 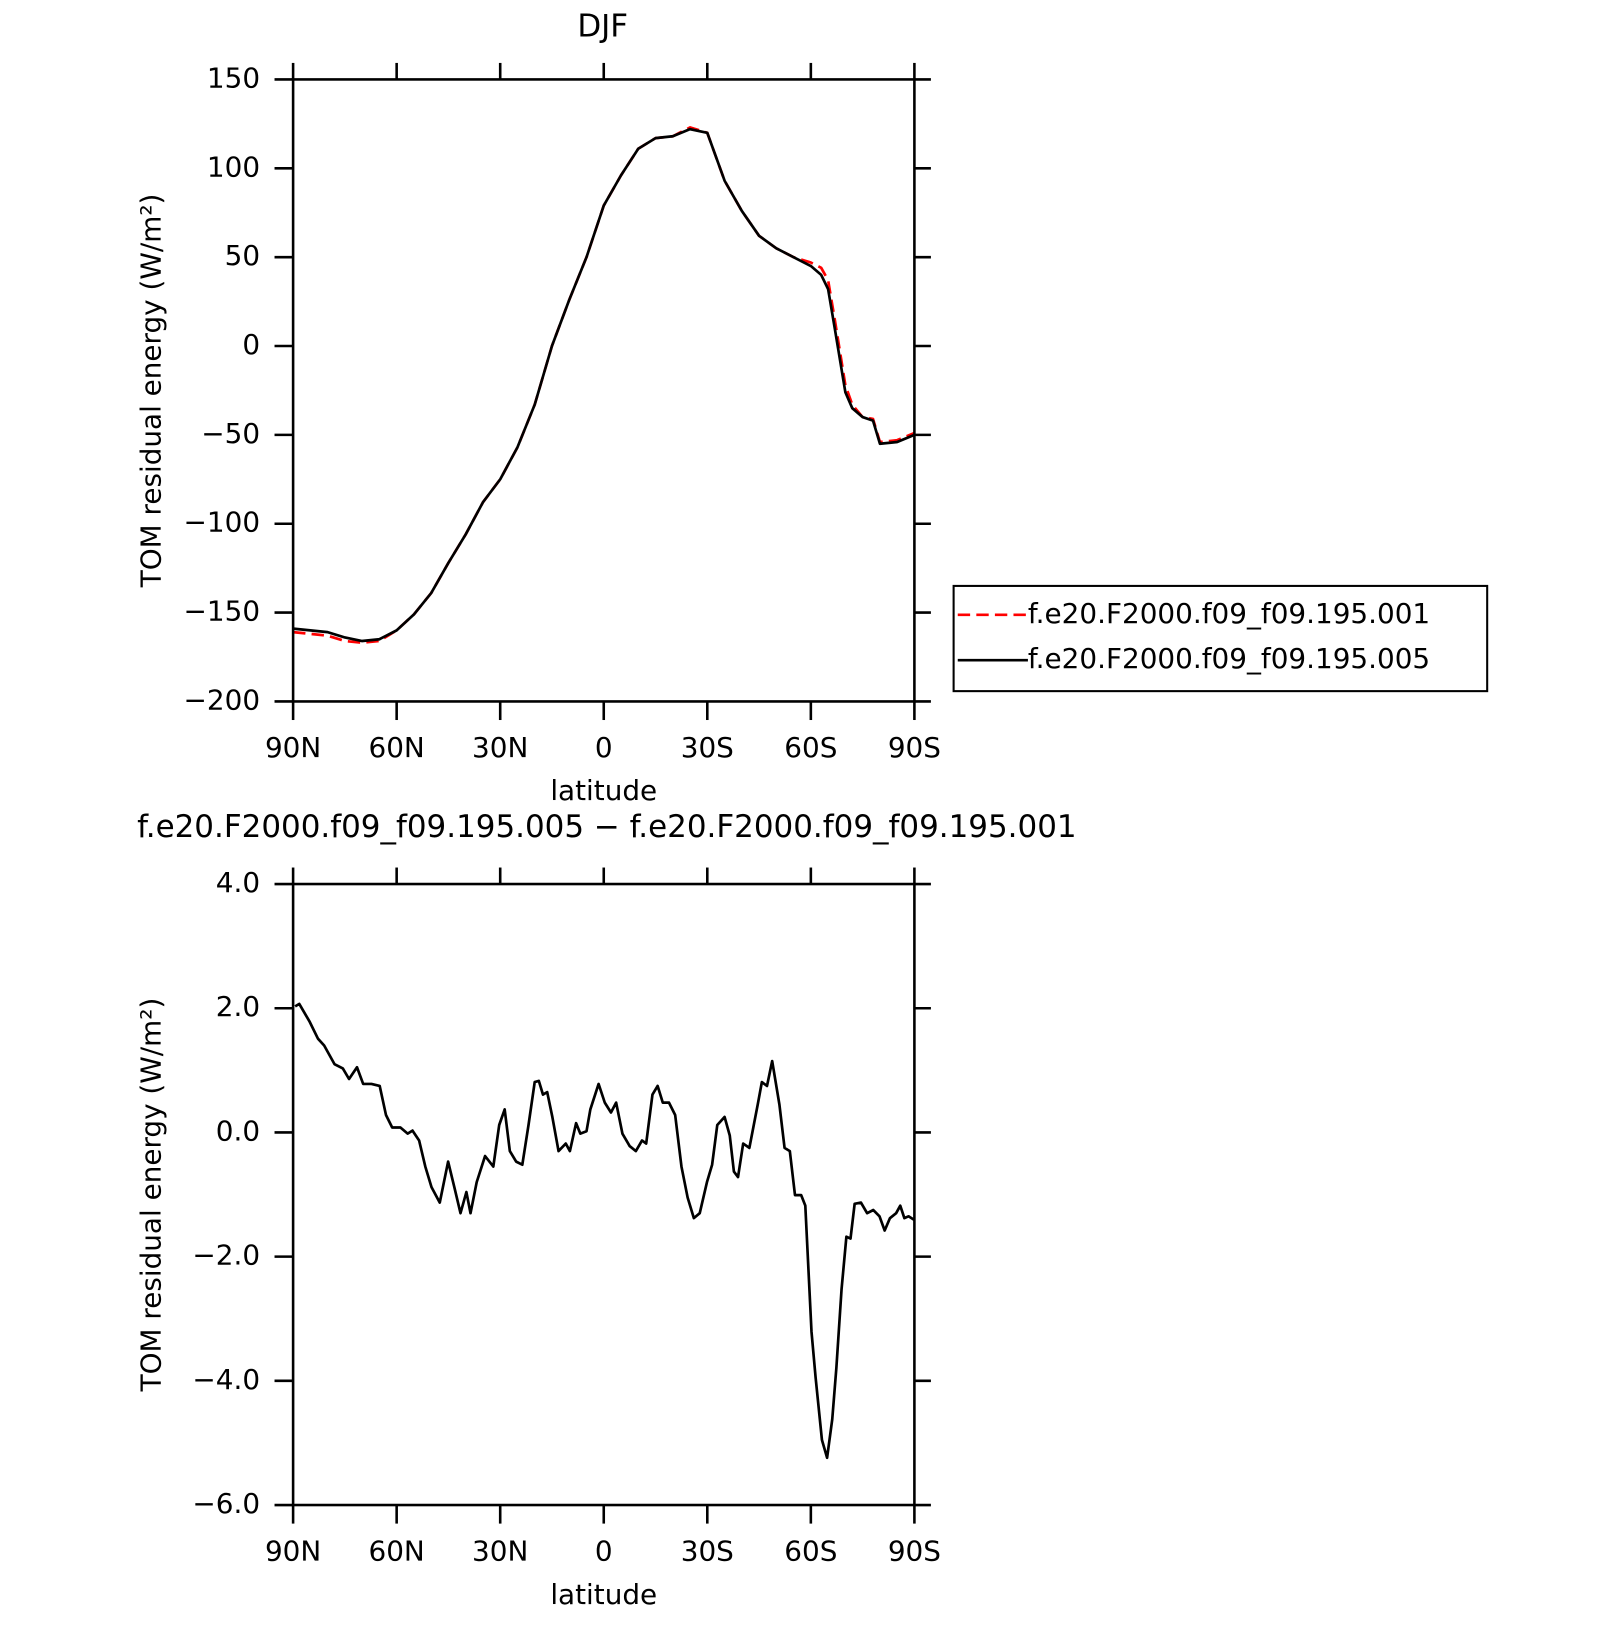 What do you see at coordinates (1229, 658) in the screenshot?
I see `legend-label: f.e20.F2000.f09_f09.195.005` at bounding box center [1229, 658].